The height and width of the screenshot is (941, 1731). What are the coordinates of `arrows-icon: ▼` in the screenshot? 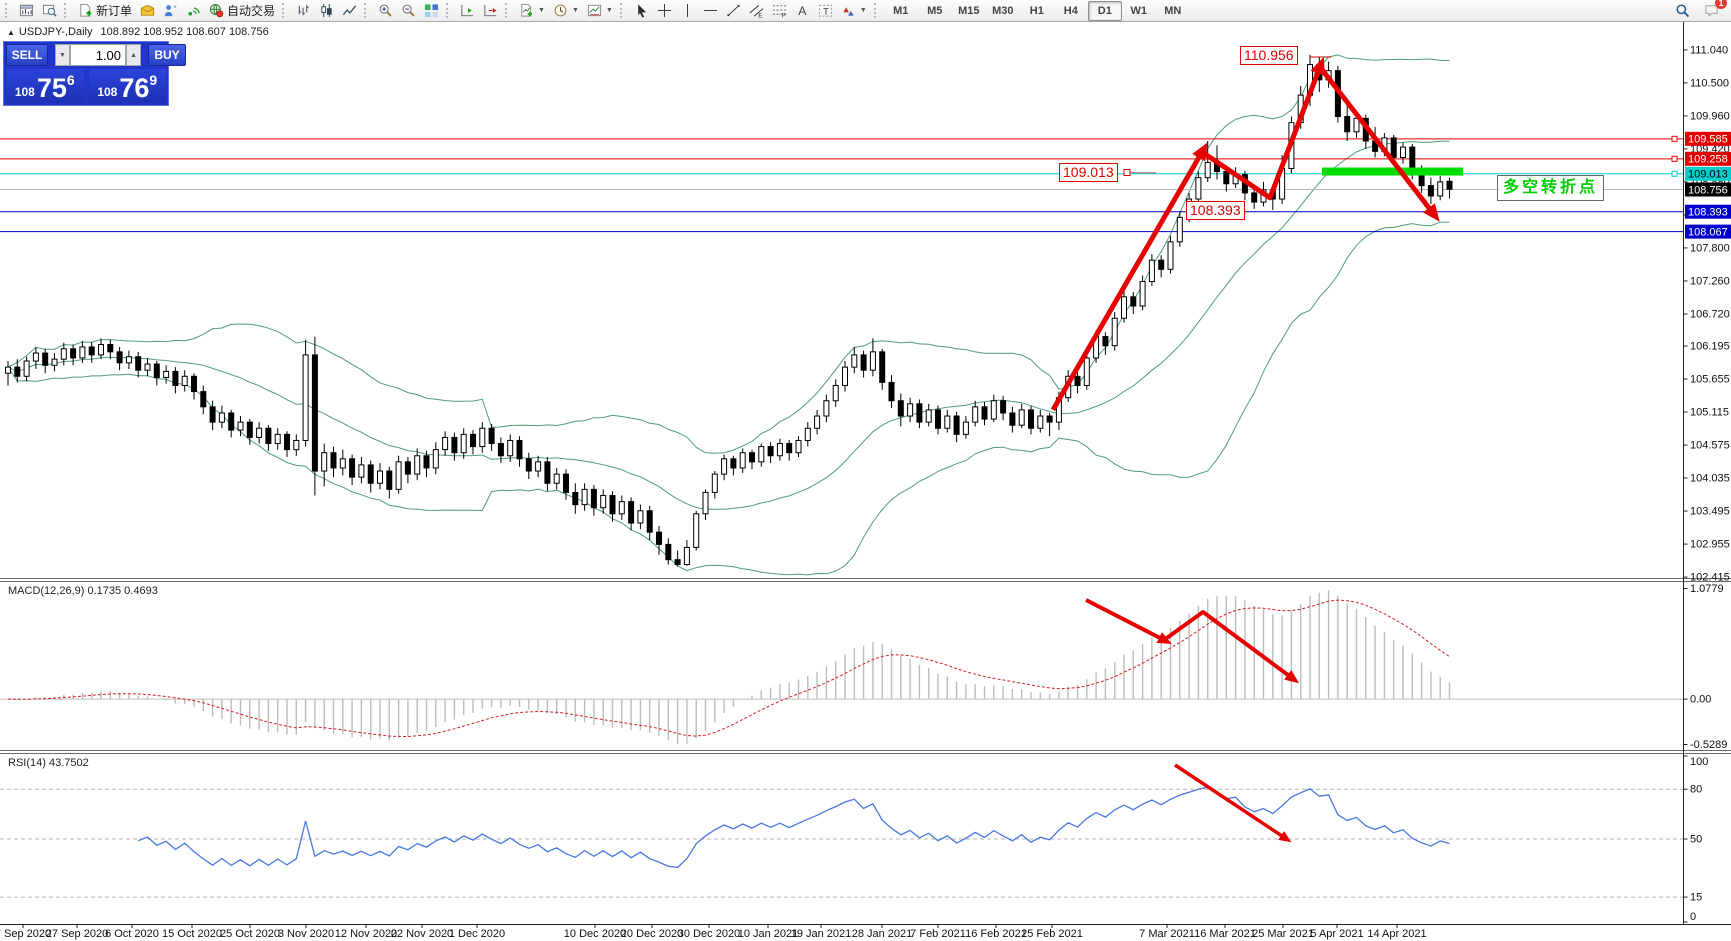 It's located at (854, 11).